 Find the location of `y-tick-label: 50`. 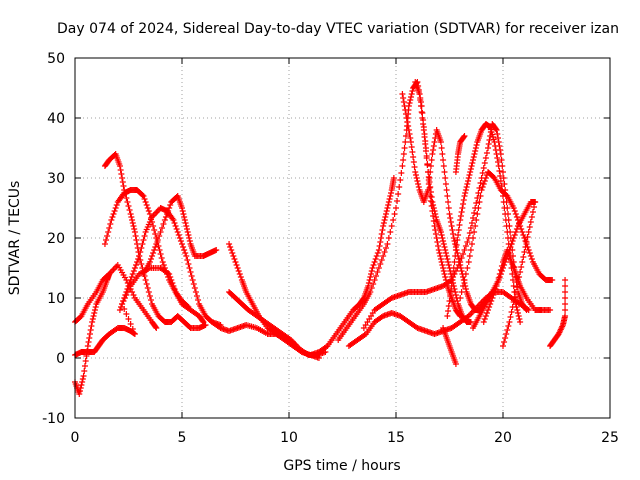

y-tick-label: 50 is located at coordinates (56, 59).